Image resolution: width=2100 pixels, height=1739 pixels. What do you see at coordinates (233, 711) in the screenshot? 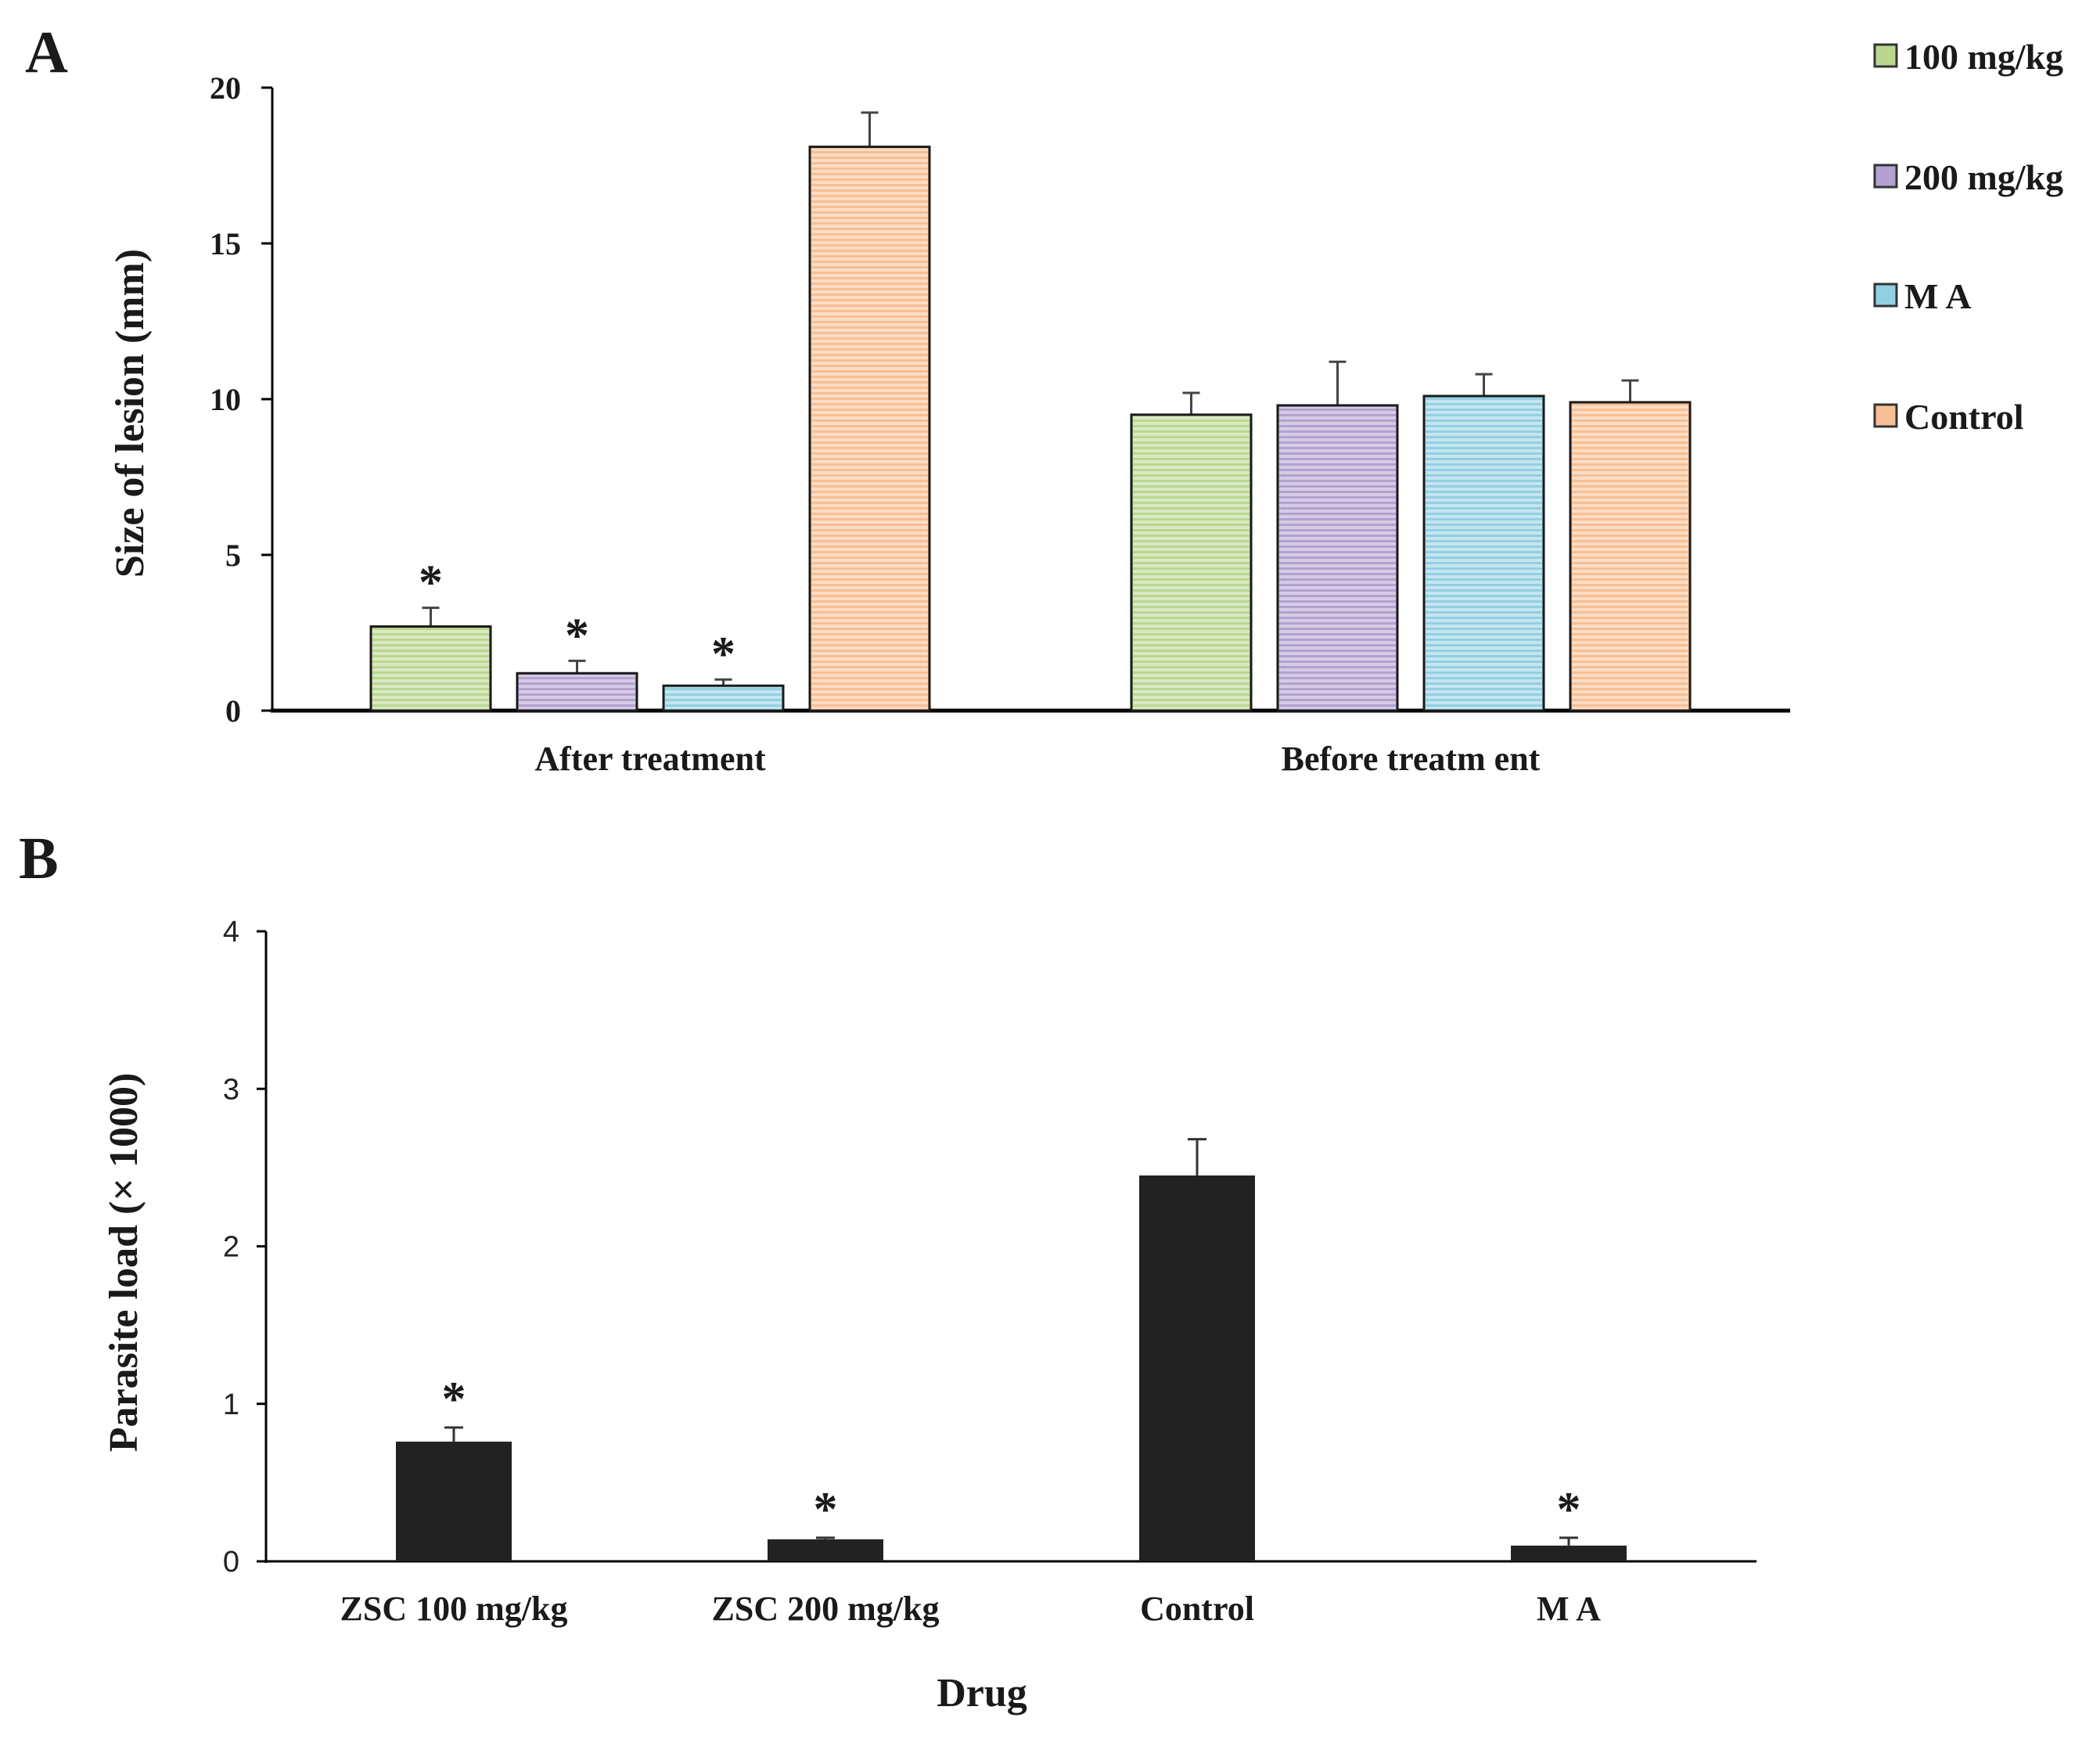
I see `panel-a-y-tick-label: 0` at bounding box center [233, 711].